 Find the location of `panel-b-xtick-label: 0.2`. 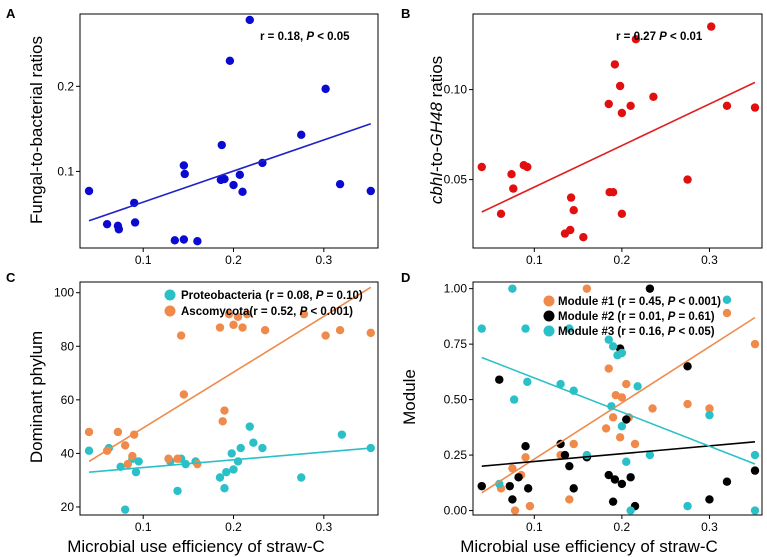

panel-b-xtick-label: 0.2 is located at coordinates (622, 260).